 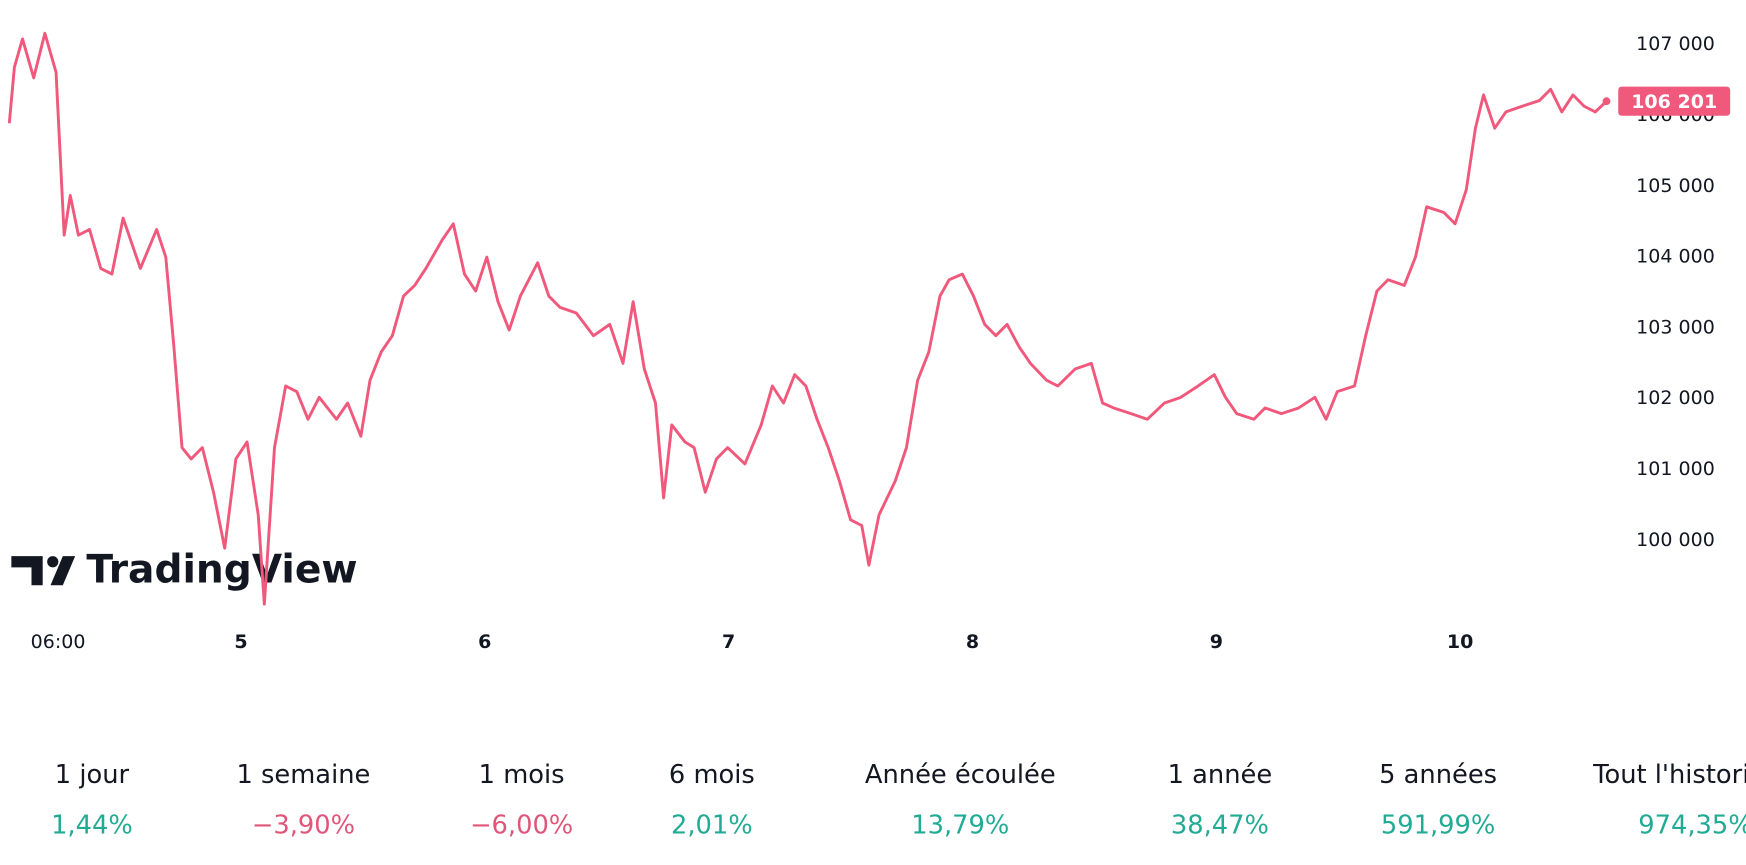 What do you see at coordinates (92, 775) in the screenshot?
I see `period-label: 1 jour` at bounding box center [92, 775].